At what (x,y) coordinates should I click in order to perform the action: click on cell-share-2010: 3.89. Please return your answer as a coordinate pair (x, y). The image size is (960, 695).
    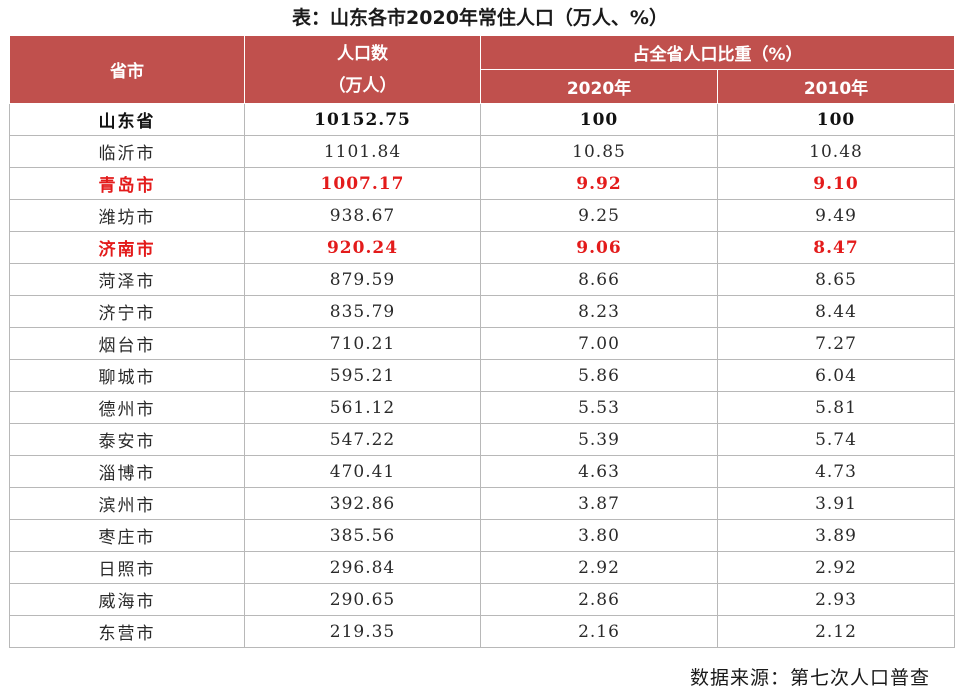
    Looking at the image, I should click on (836, 535).